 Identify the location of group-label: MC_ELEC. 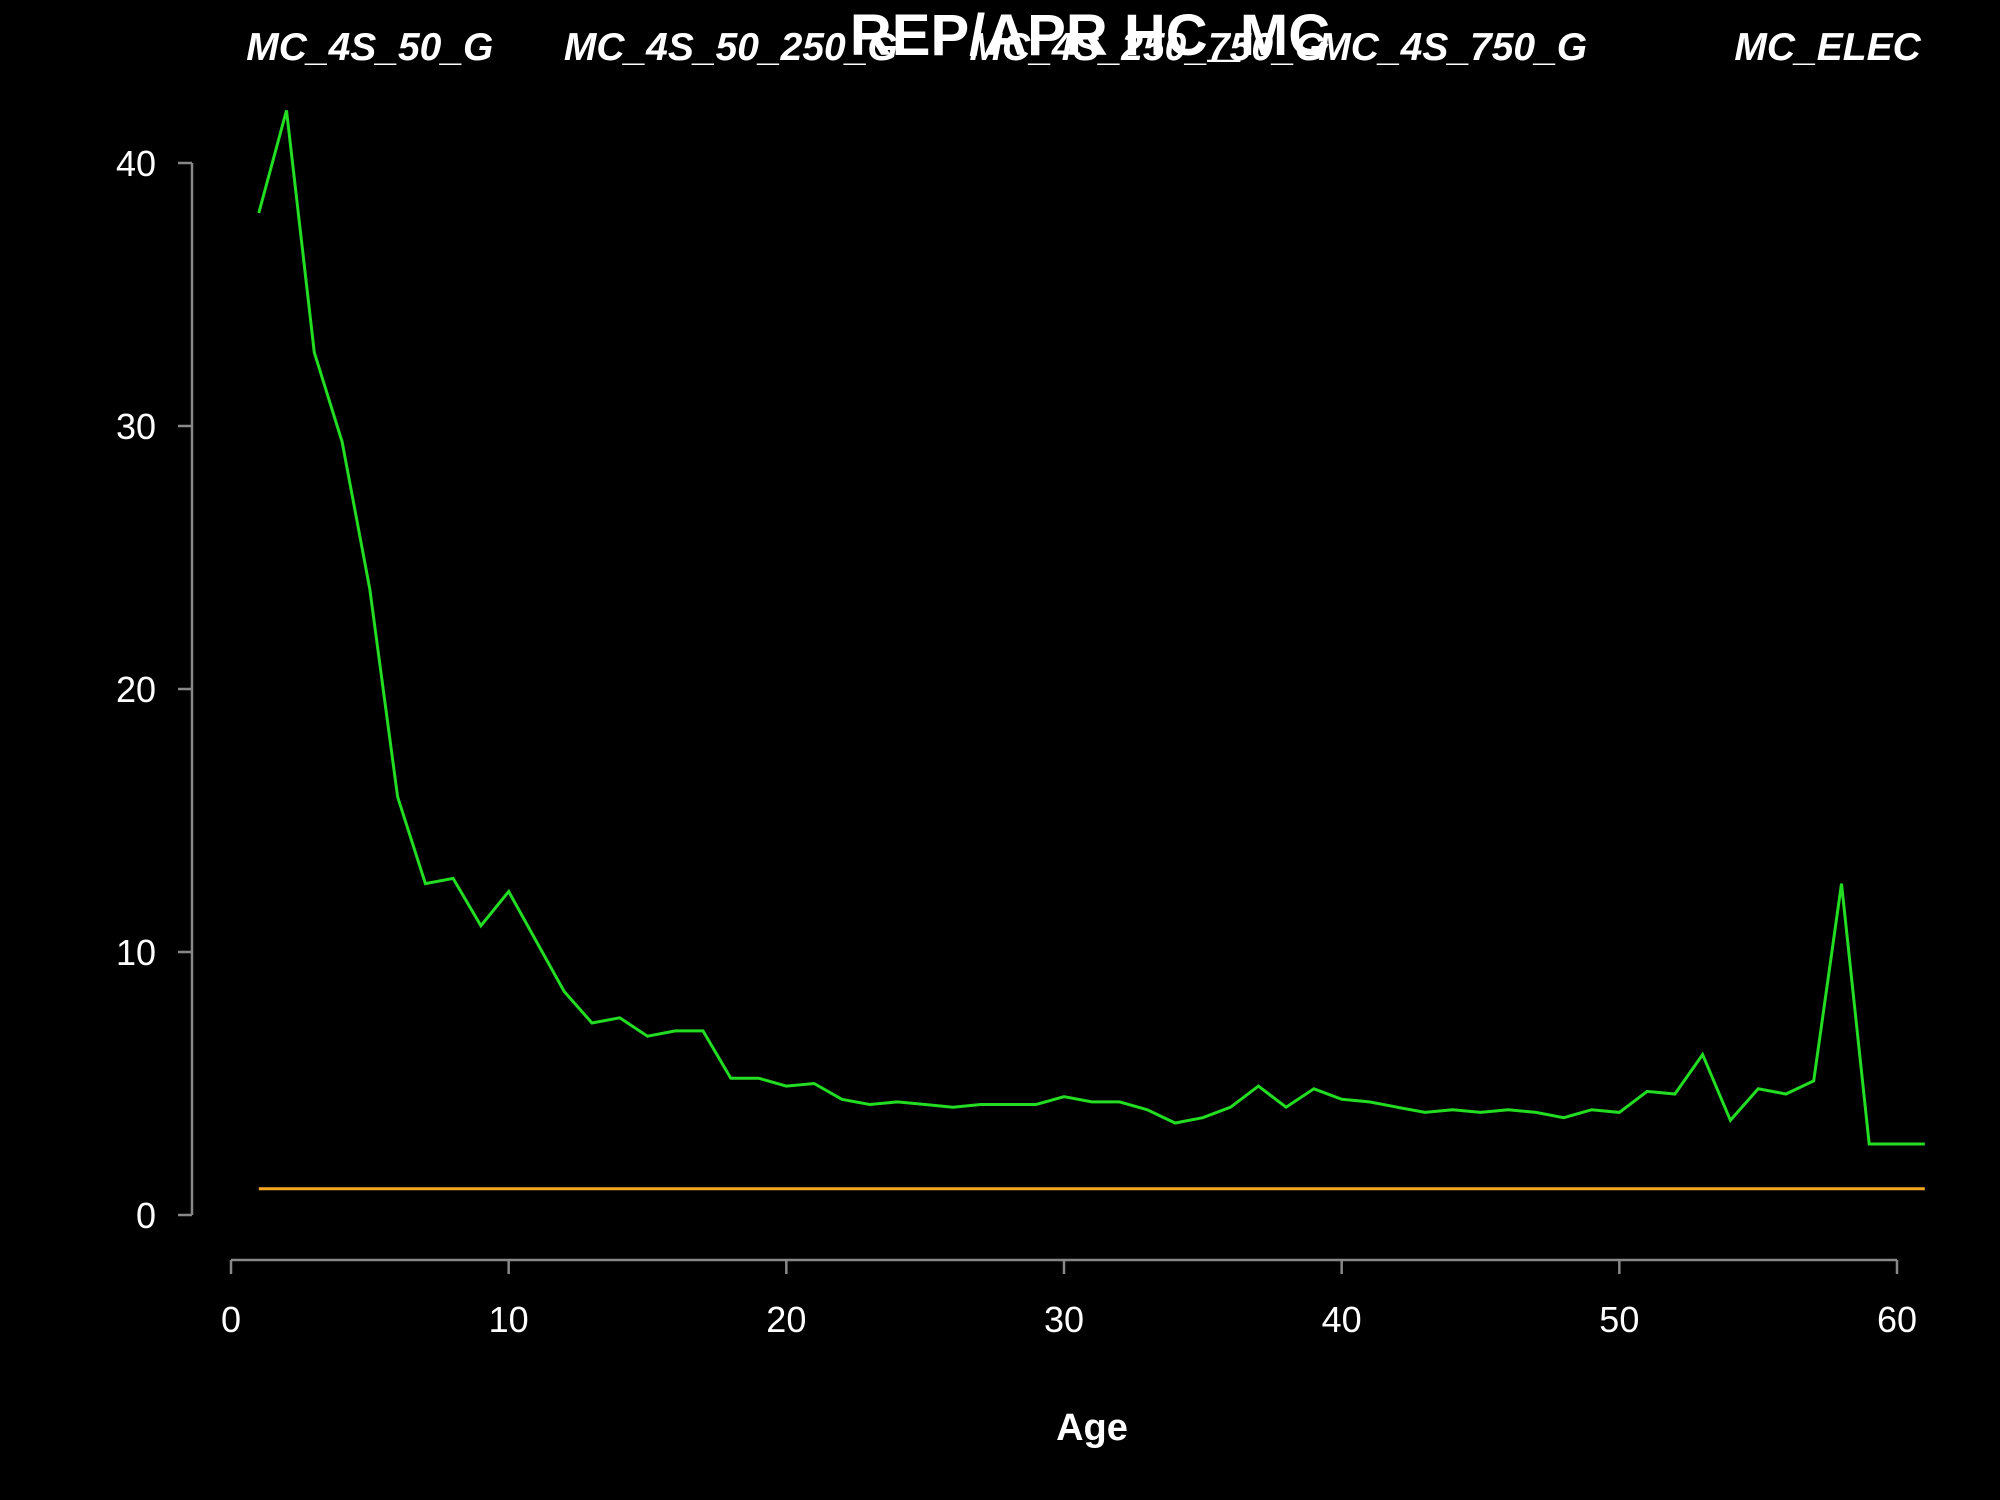
(1827, 47).